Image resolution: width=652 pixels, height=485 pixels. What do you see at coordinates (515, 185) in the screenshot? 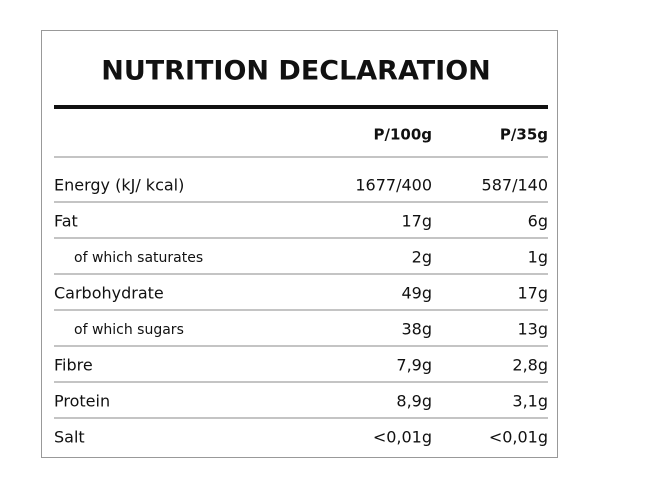
I see `cell-value: 587/140` at bounding box center [515, 185].